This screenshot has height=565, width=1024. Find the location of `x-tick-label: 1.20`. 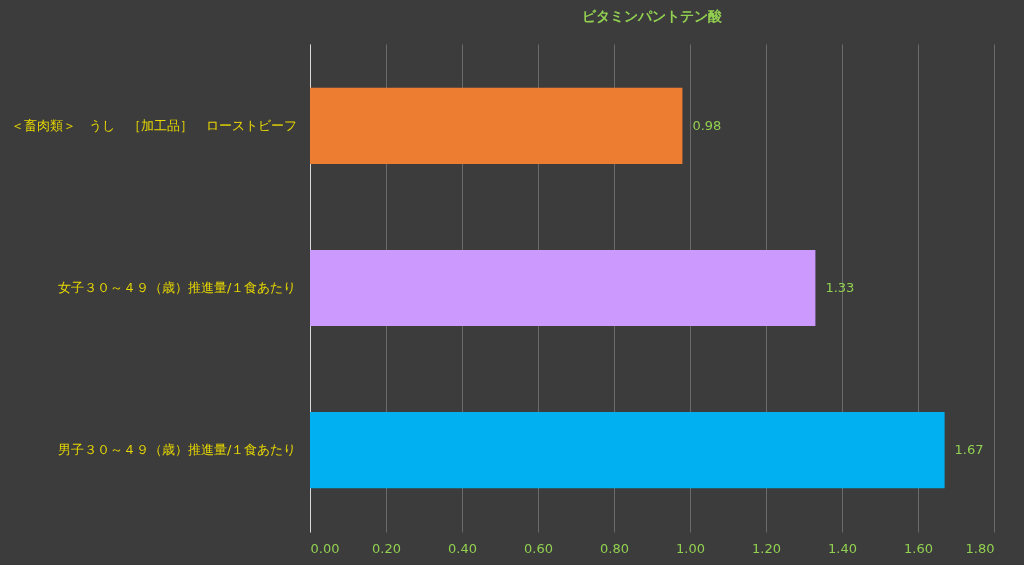

x-tick-label: 1.20 is located at coordinates (766, 548).